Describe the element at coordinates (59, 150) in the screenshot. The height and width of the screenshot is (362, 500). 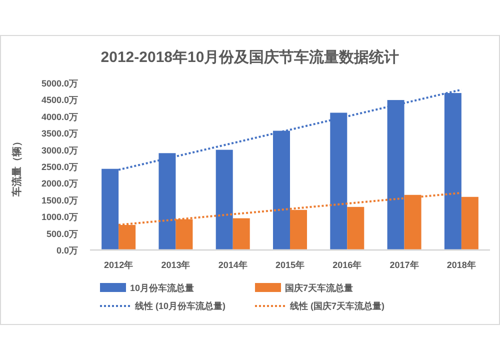
I see `y-tick-label: 3000.0万` at that location.